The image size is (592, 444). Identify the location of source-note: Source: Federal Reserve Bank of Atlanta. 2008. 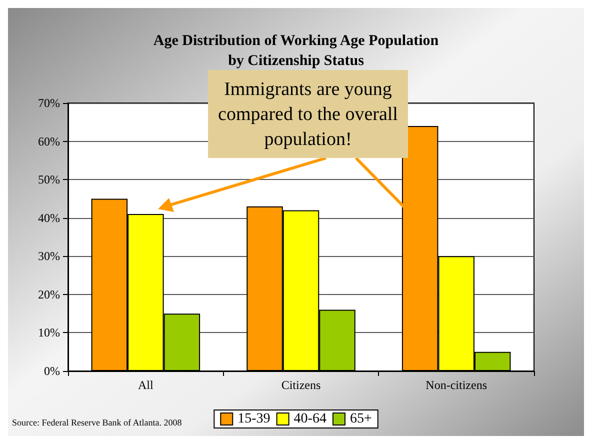
(97, 423).